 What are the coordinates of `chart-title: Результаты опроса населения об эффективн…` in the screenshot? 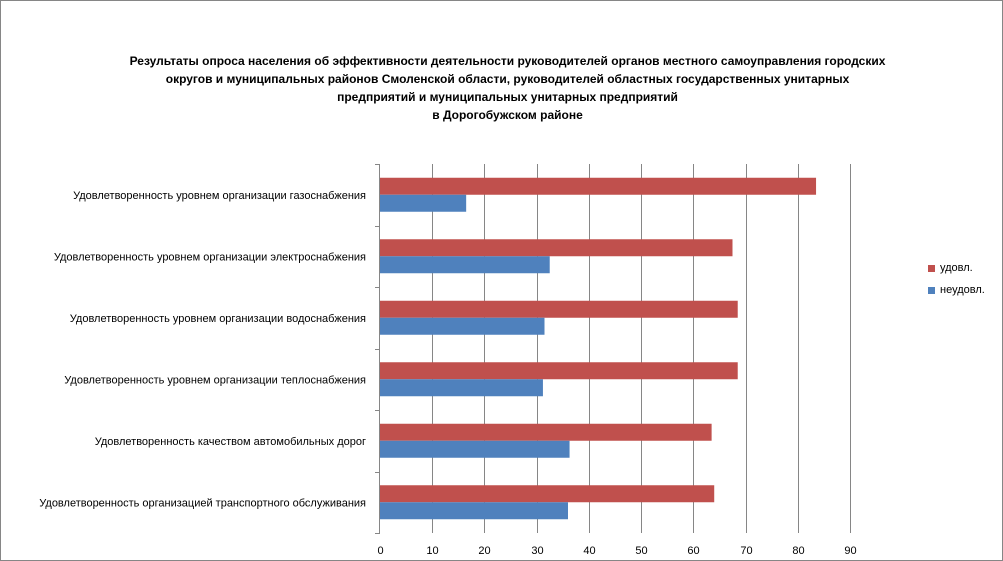 It's located at (507, 88).